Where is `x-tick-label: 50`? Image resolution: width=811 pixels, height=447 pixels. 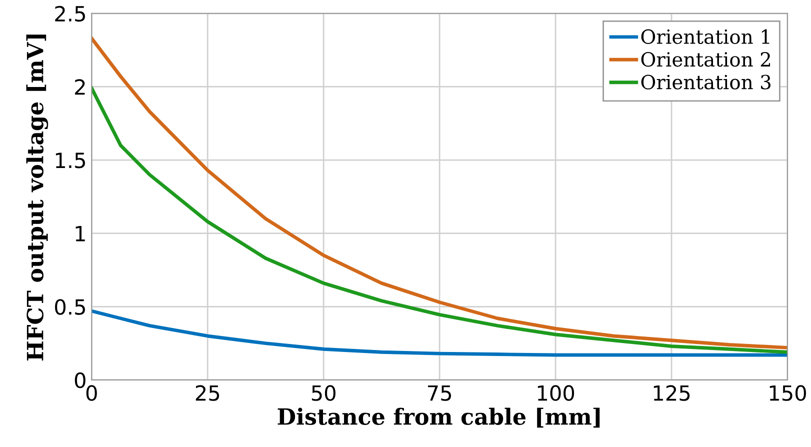
x-tick-label: 50 is located at coordinates (324, 393).